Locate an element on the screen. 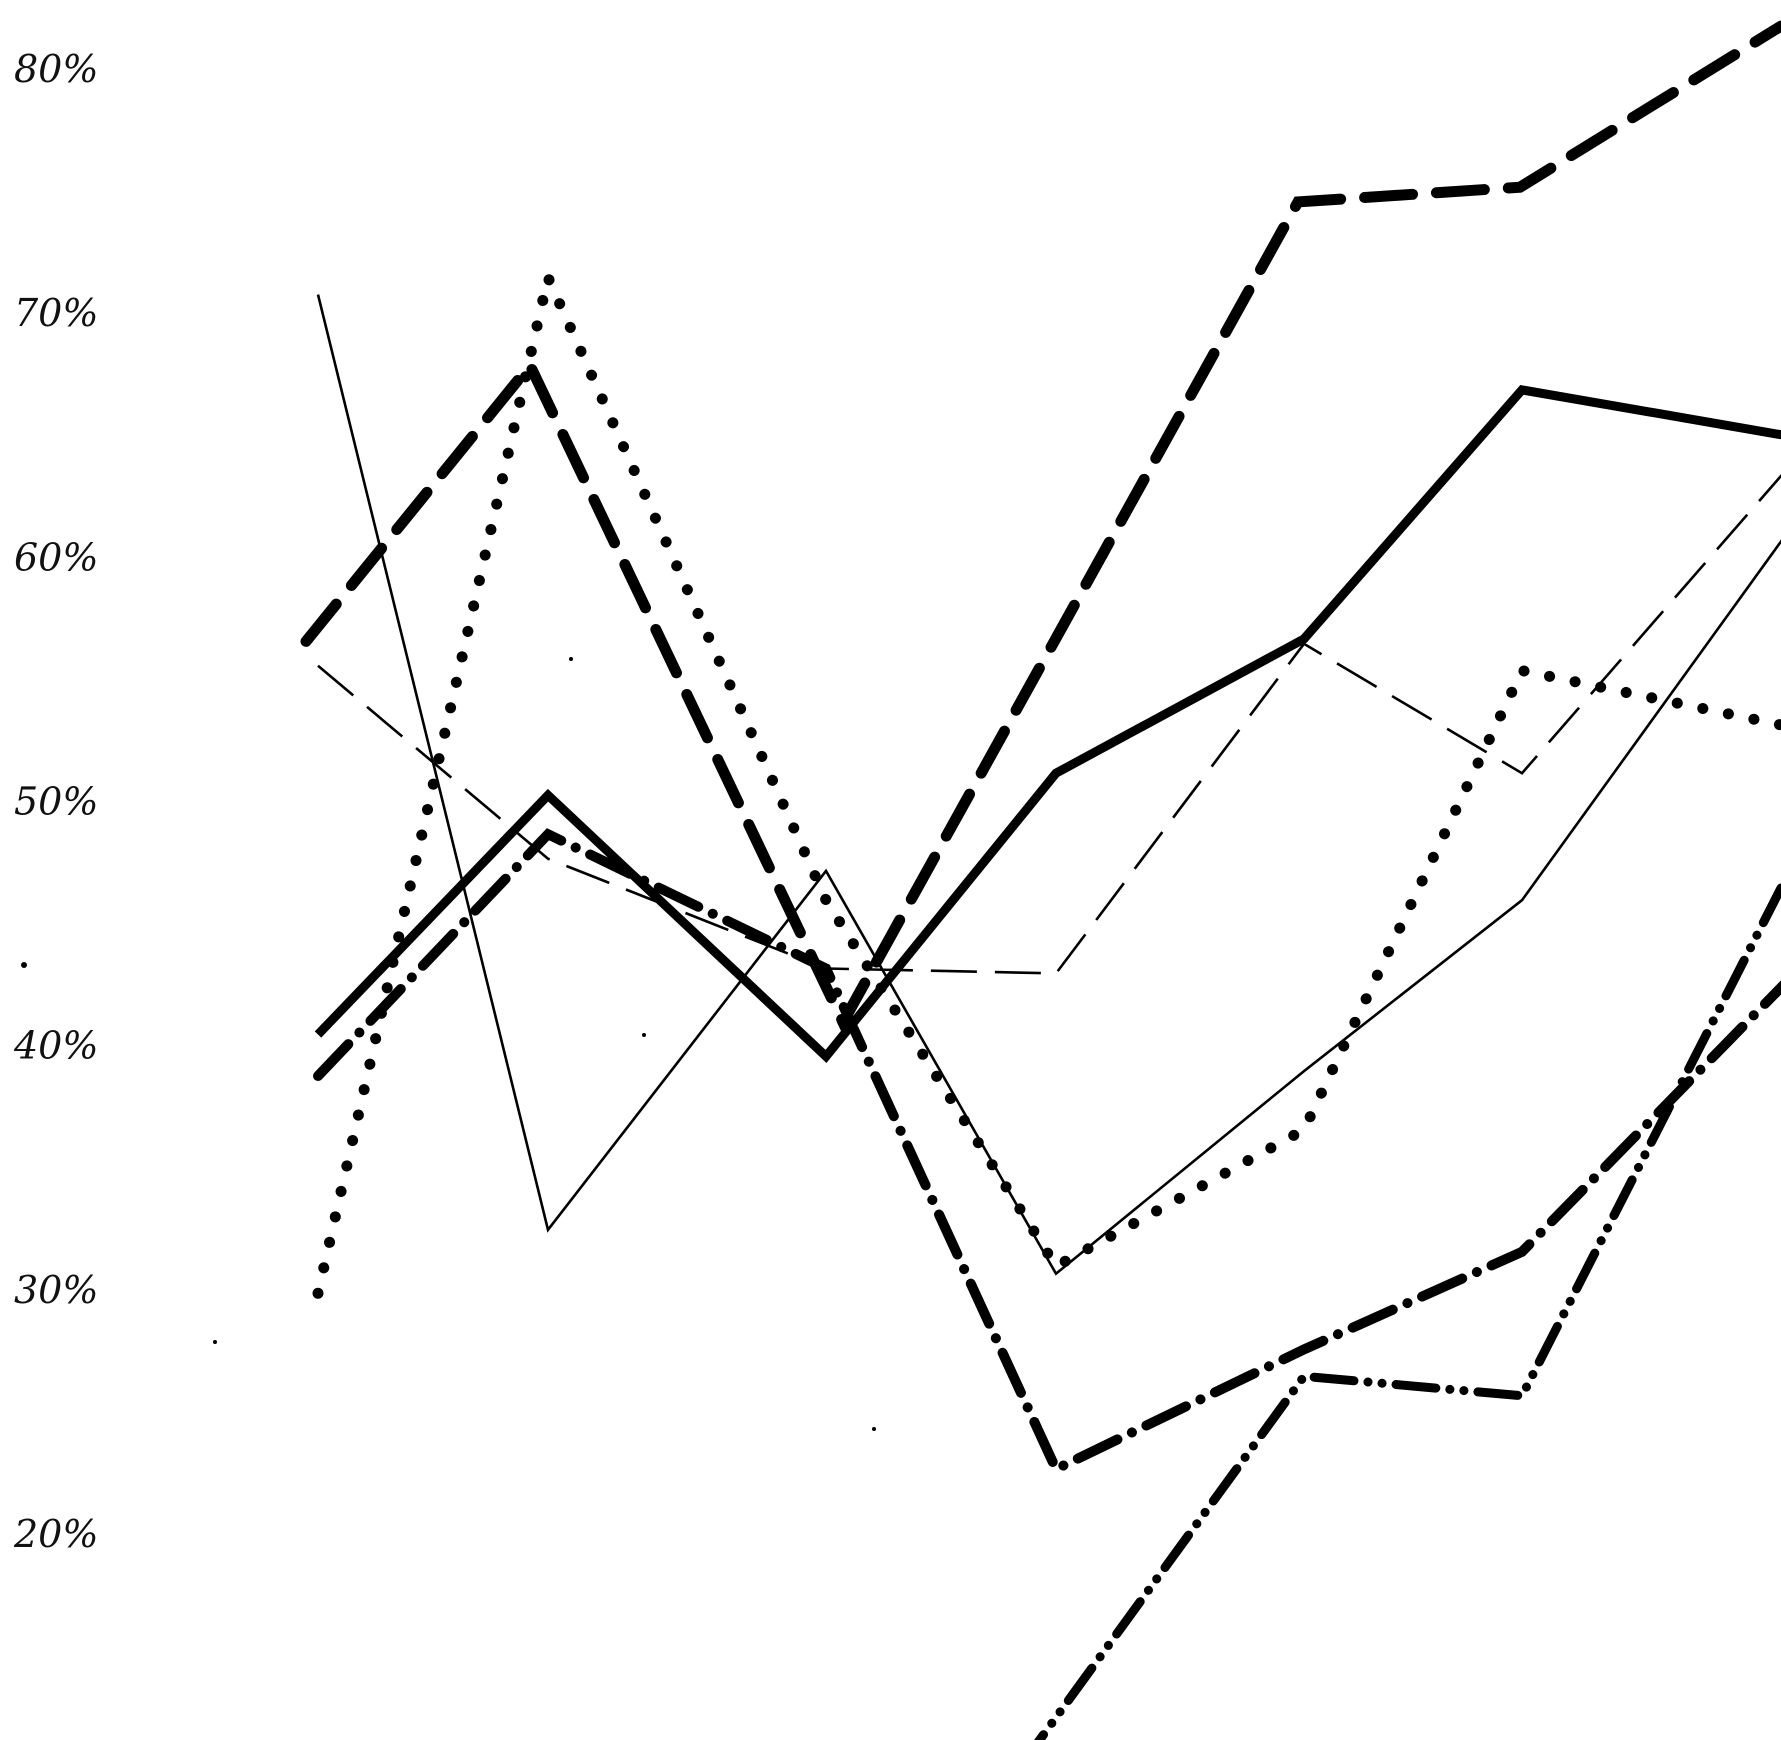 The height and width of the screenshot is (1740, 1781). y-tick-label: 50% is located at coordinates (56, 802).